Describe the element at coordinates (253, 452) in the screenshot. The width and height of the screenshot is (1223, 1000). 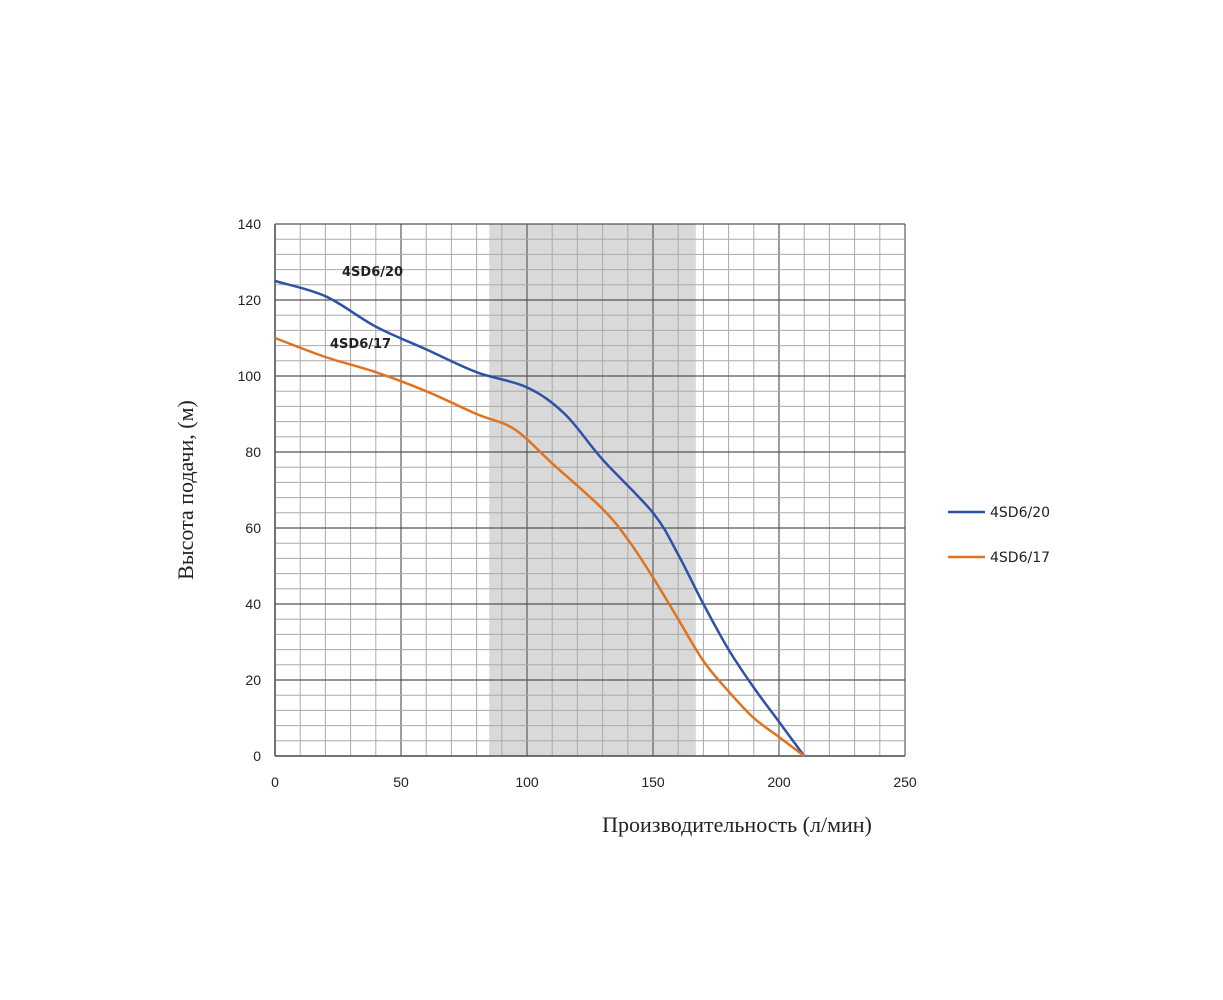
I see `y-tick-label: 80` at that location.